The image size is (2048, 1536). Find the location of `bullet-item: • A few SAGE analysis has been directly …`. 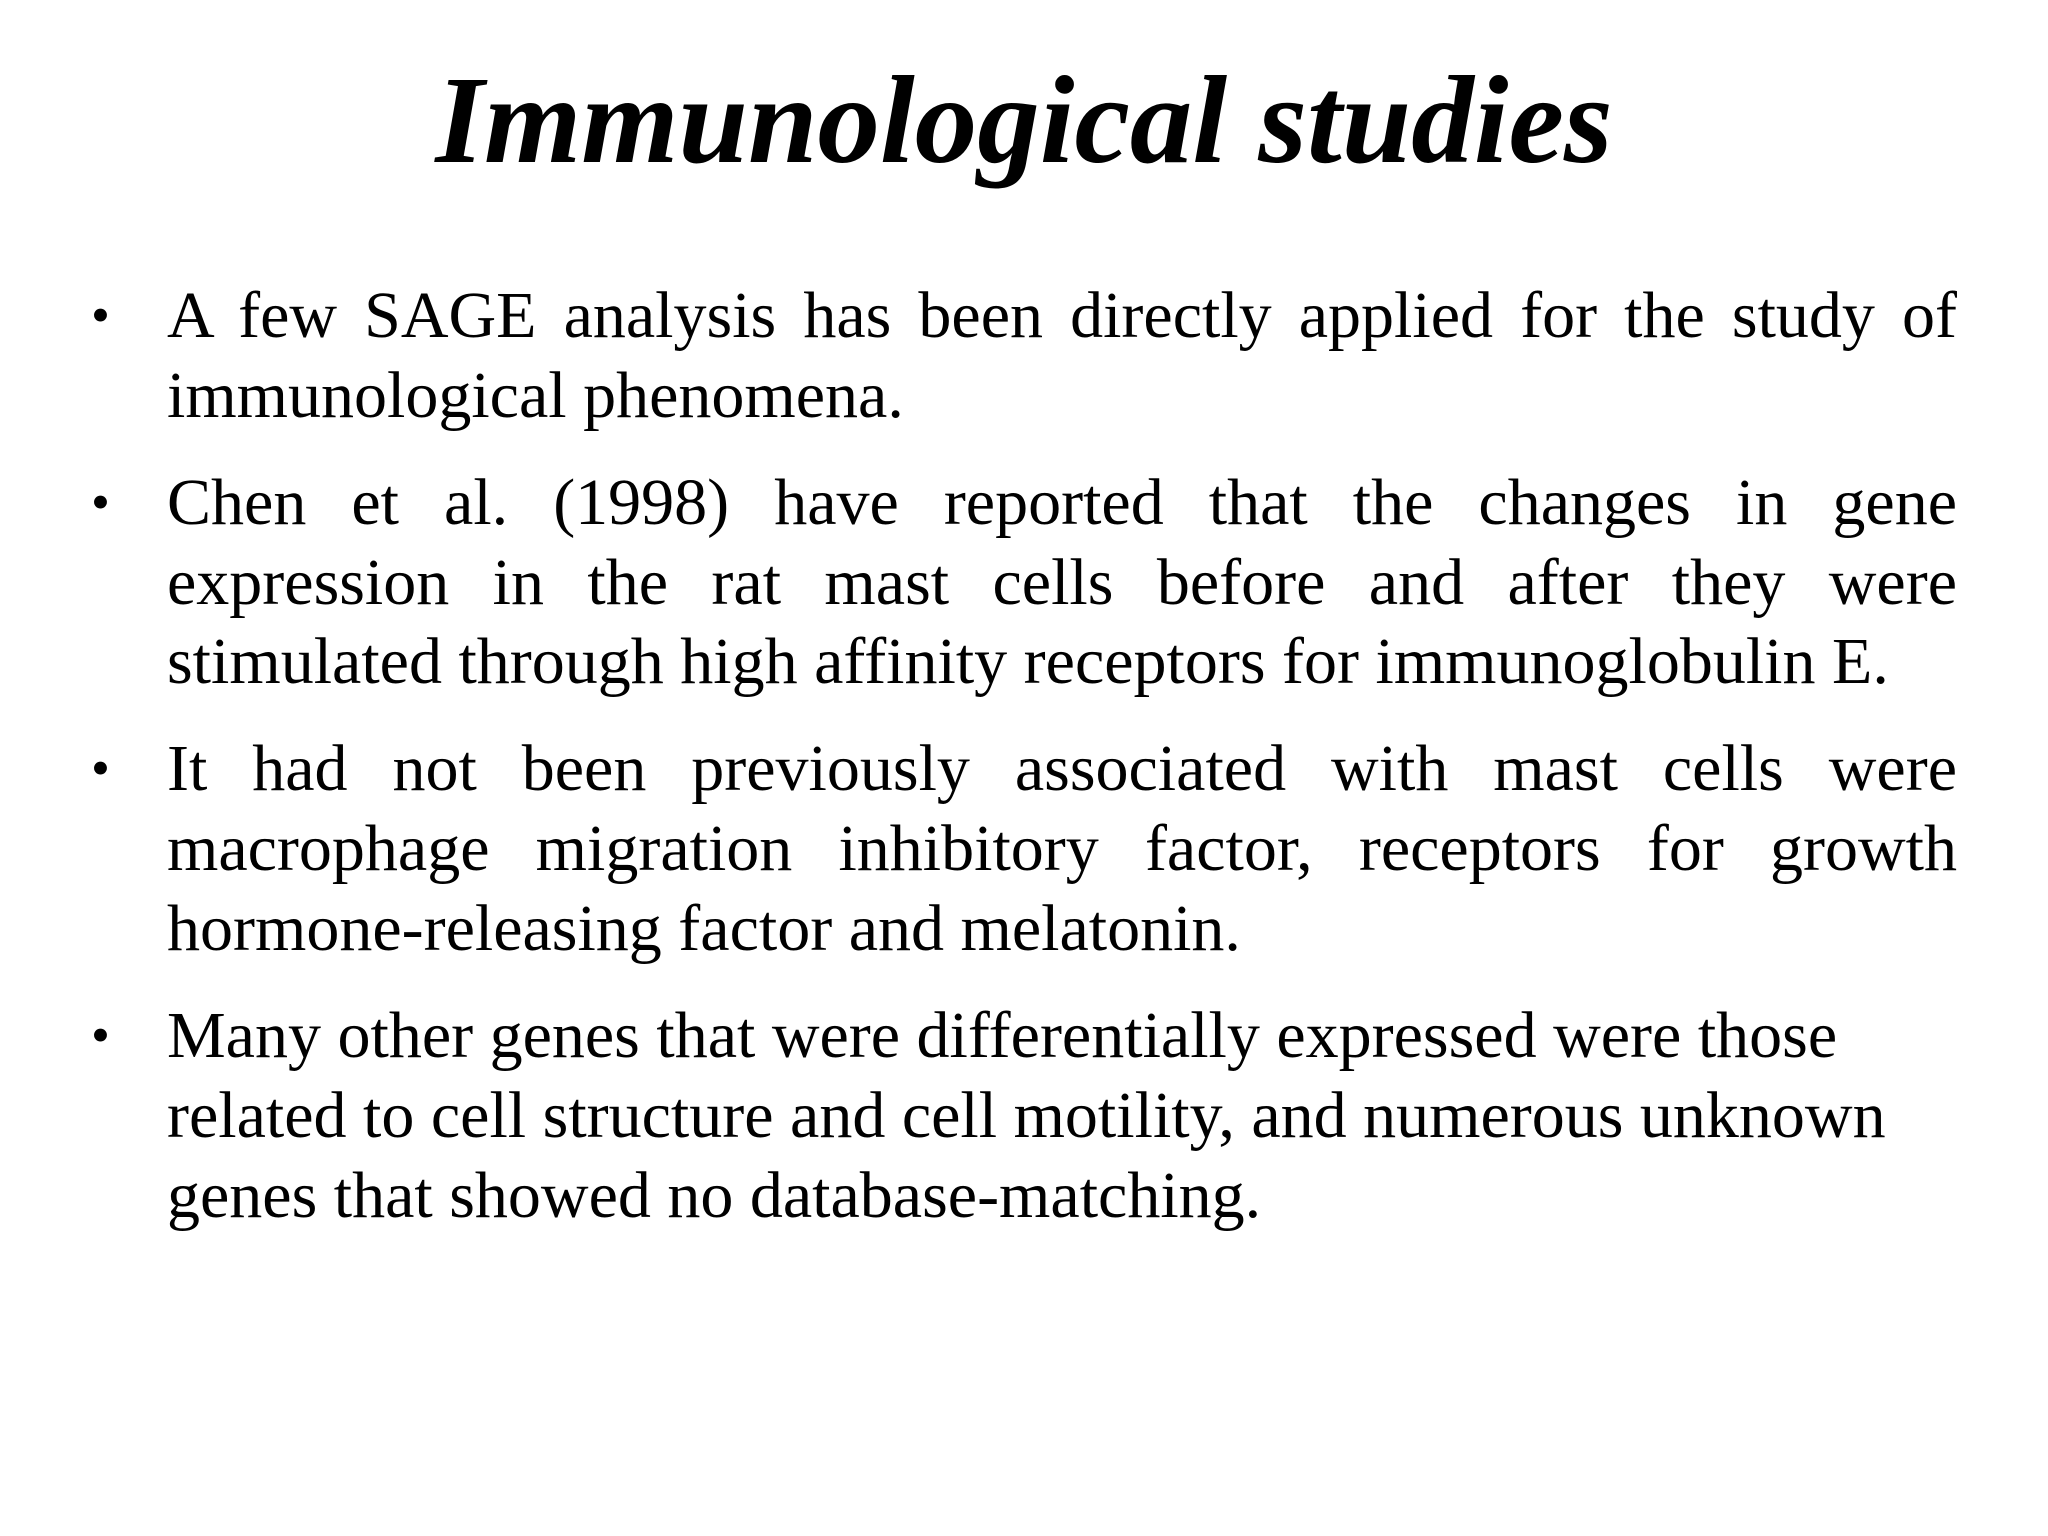

bullet-item: • A few SAGE analysis has been directly … is located at coordinates (1024, 356).